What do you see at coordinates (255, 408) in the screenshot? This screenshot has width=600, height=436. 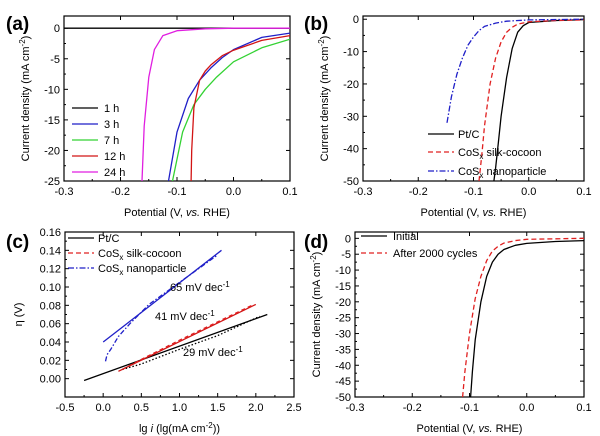 I see `x-tick-label: 2.0` at bounding box center [255, 408].